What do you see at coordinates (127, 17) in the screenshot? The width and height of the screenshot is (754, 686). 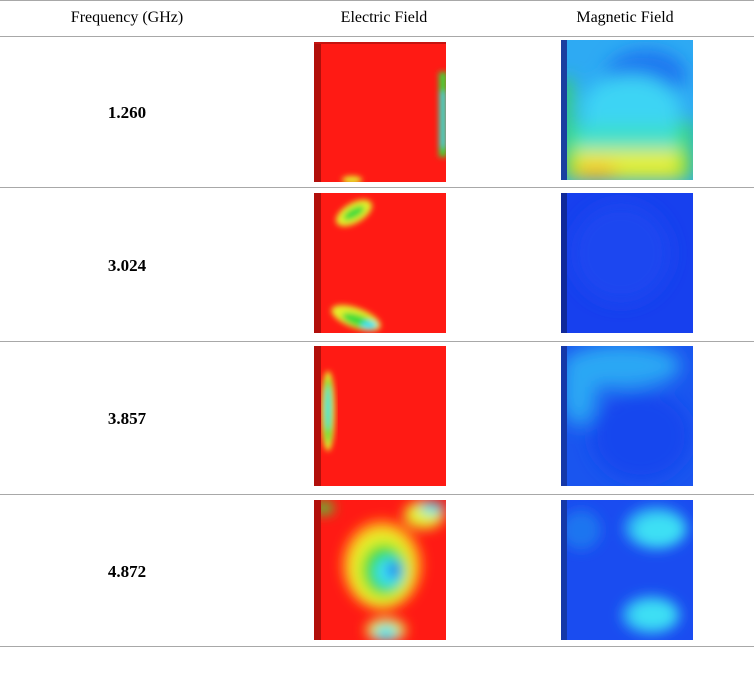 I see `header-frequency: Frequency (GHz)` at bounding box center [127, 17].